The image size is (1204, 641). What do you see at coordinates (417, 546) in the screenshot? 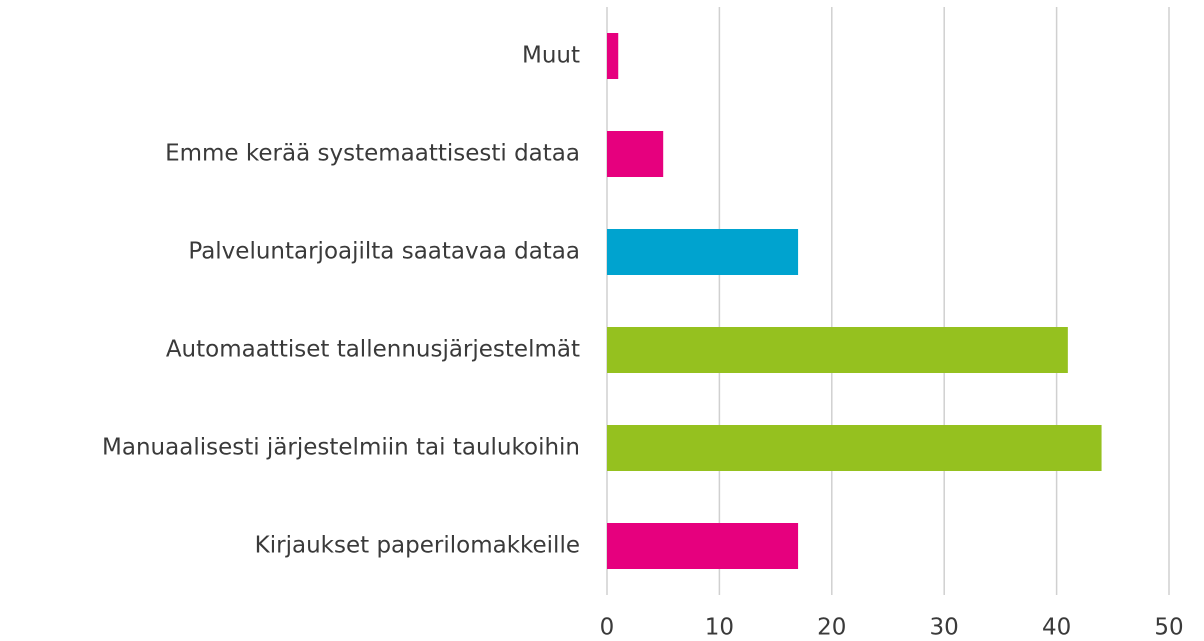
I see `y-tick-label: Kirjaukset paperilomakkeille` at bounding box center [417, 546].